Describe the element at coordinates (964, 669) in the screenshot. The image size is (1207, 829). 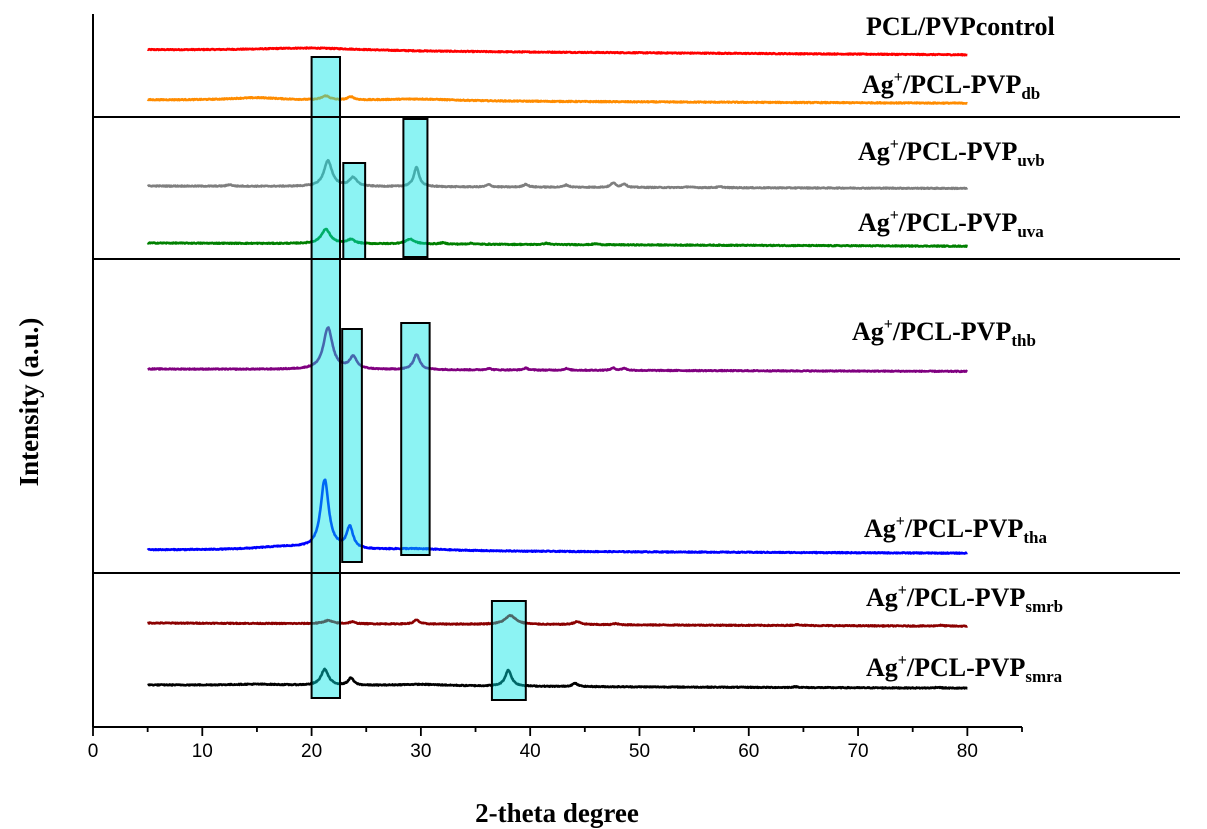
I see `series-label-smra: Ag+/PCL-PVPsmra` at that location.